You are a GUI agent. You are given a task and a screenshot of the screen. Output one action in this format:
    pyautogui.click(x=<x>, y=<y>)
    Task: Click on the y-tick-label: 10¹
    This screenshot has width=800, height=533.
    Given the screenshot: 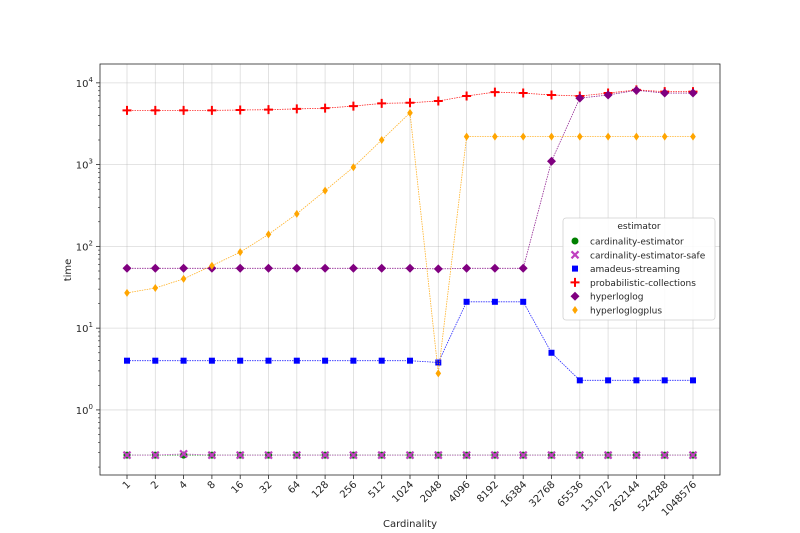 What is the action you would take?
    pyautogui.click(x=84, y=328)
    